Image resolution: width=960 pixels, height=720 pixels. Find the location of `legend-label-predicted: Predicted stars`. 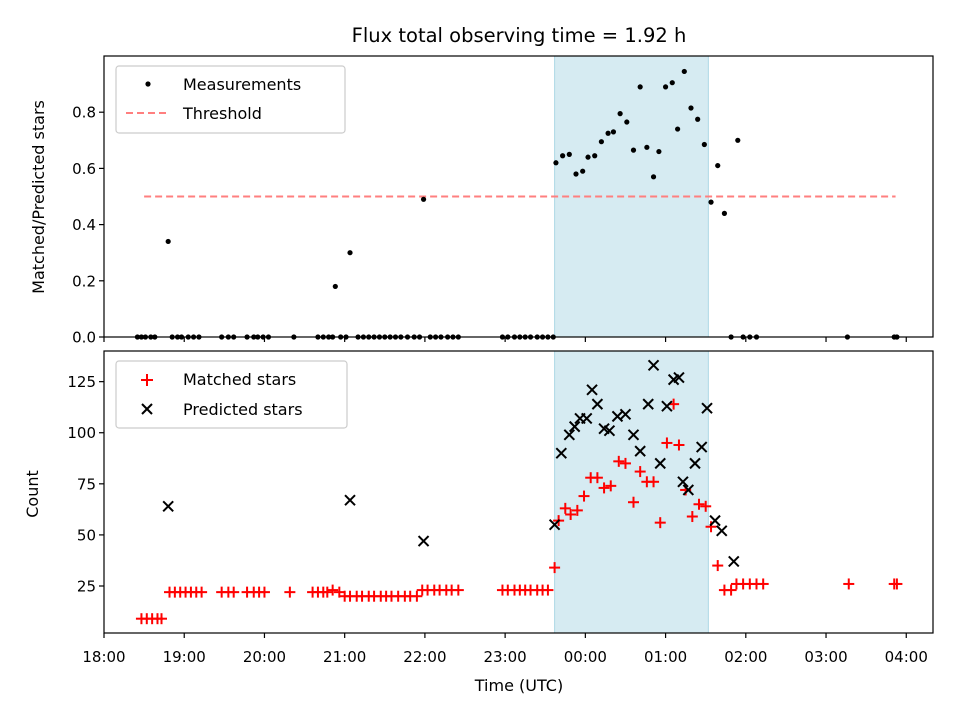

legend-label-predicted: Predicted stars is located at coordinates (243, 409).